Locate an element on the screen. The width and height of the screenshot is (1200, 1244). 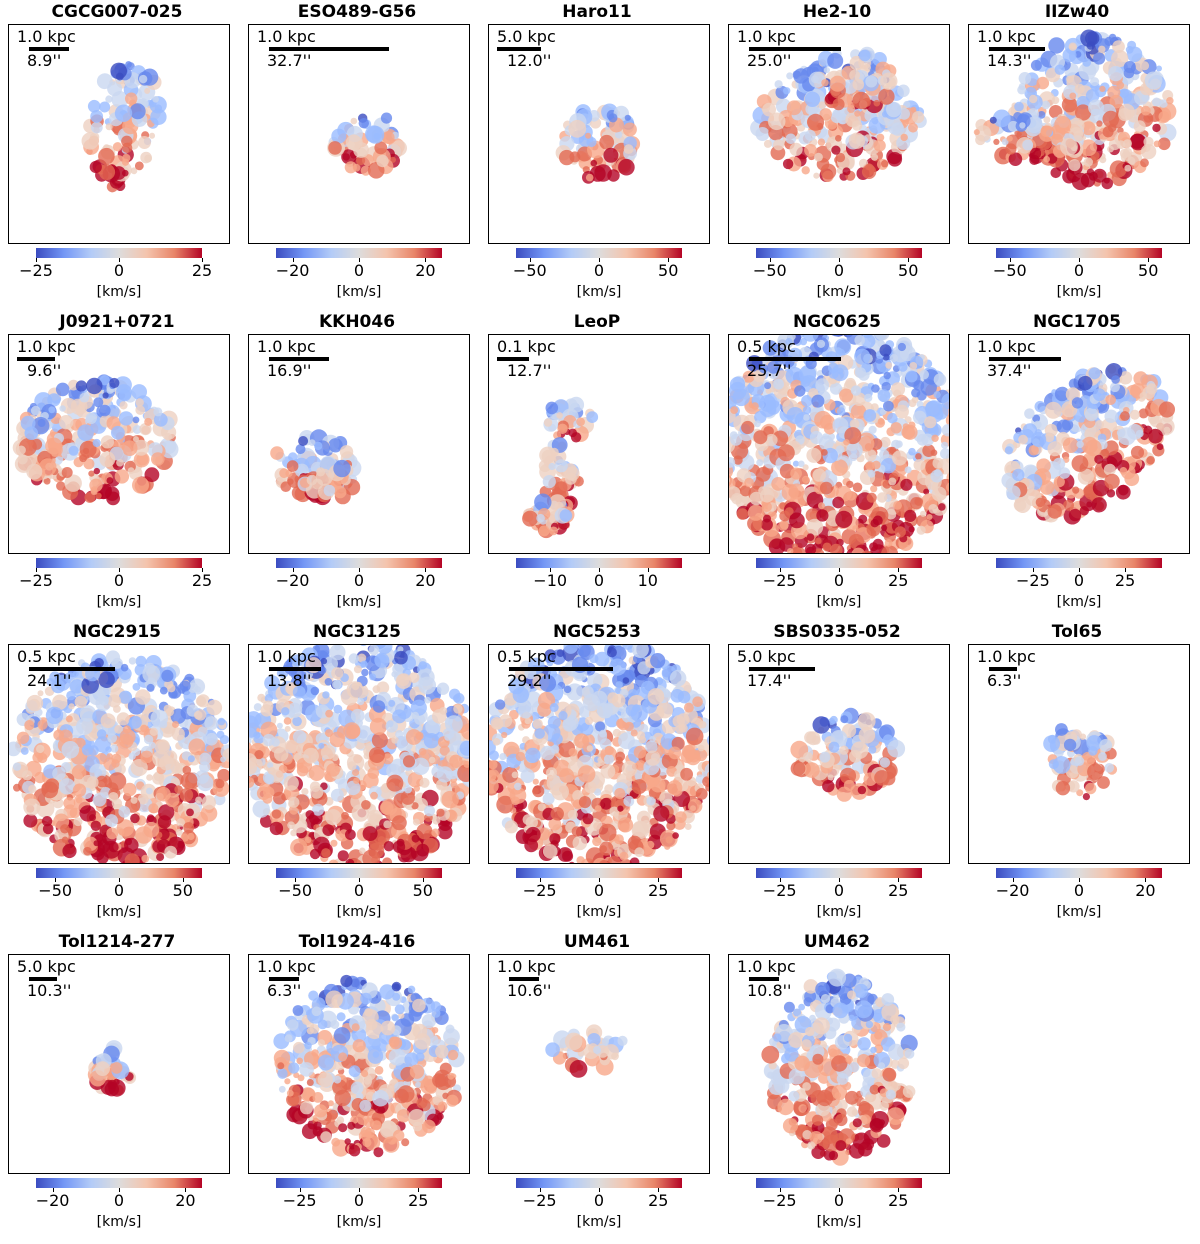
panel-title: ESO489-G56 is located at coordinates (357, 12).